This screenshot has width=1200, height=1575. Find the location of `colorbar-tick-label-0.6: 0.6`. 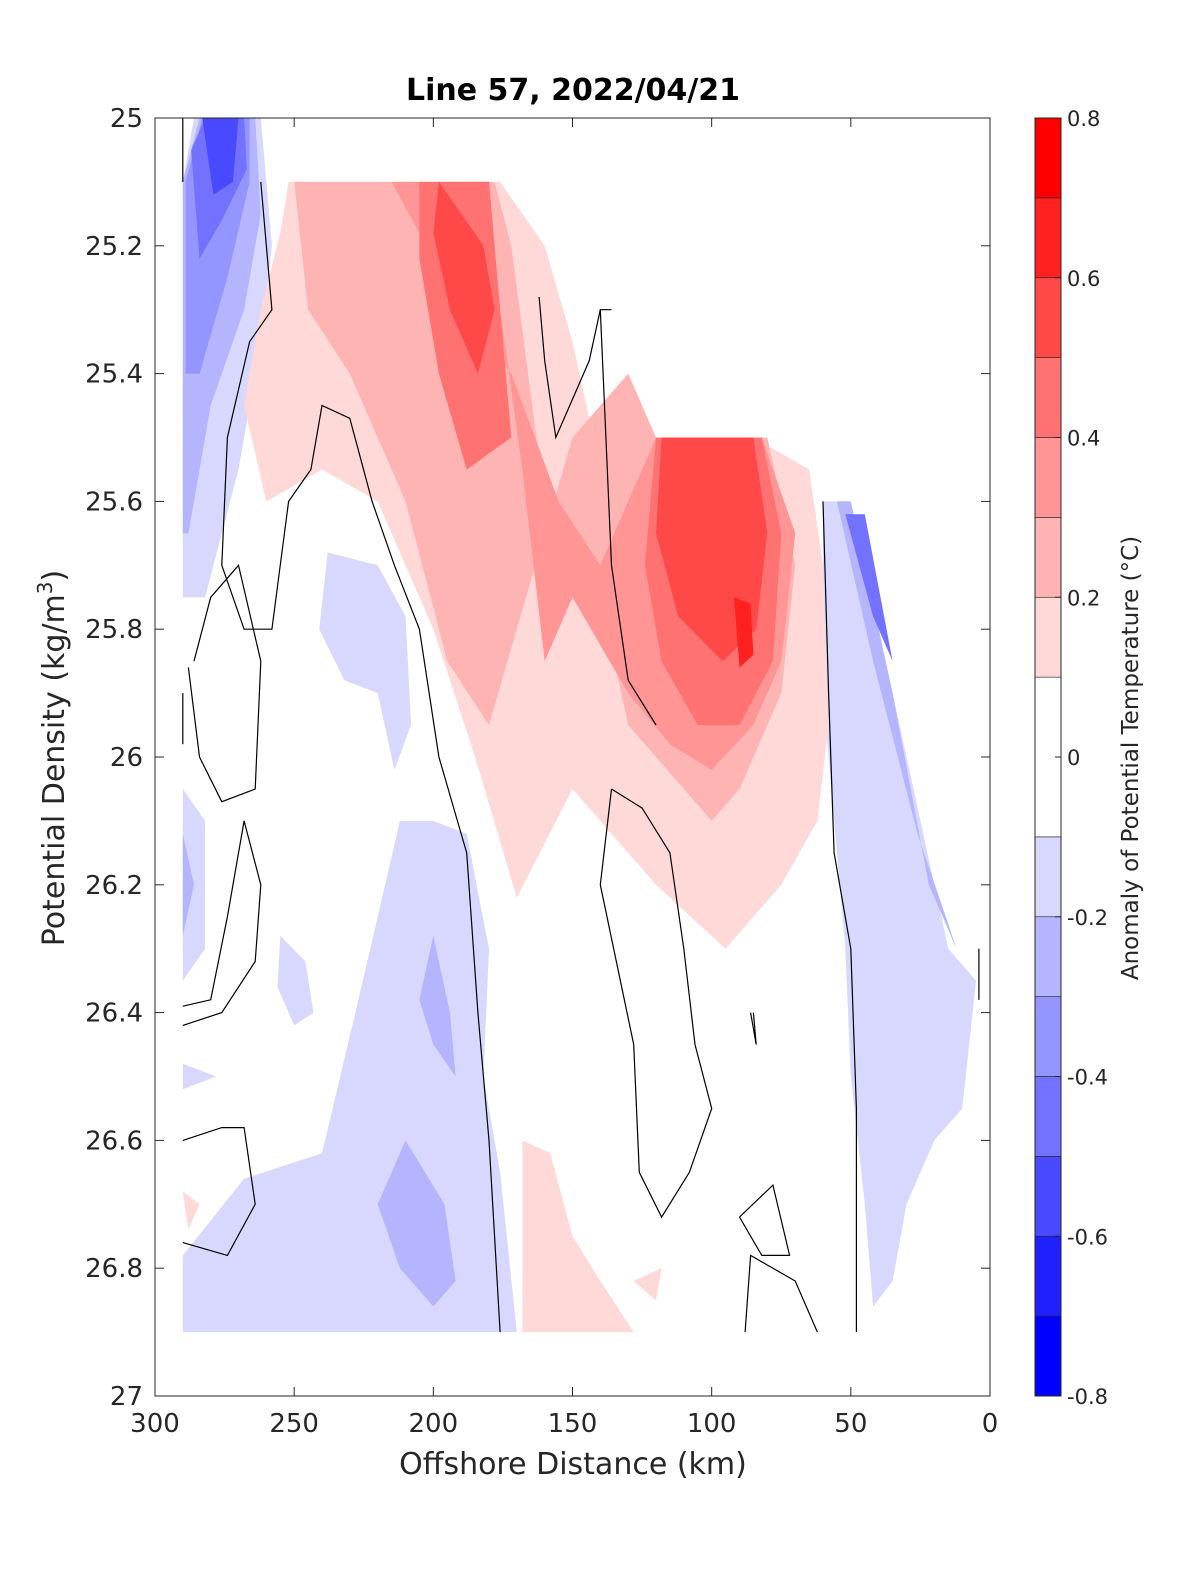

colorbar-tick-label-0.6: 0.6 is located at coordinates (1083, 279).